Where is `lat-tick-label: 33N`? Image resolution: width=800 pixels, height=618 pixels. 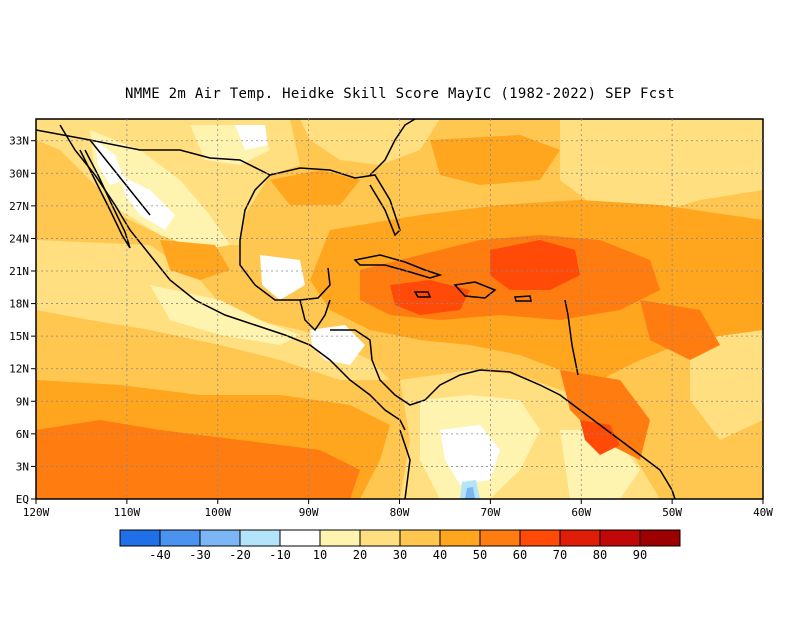 lat-tick-label: 33N is located at coordinates (19, 141).